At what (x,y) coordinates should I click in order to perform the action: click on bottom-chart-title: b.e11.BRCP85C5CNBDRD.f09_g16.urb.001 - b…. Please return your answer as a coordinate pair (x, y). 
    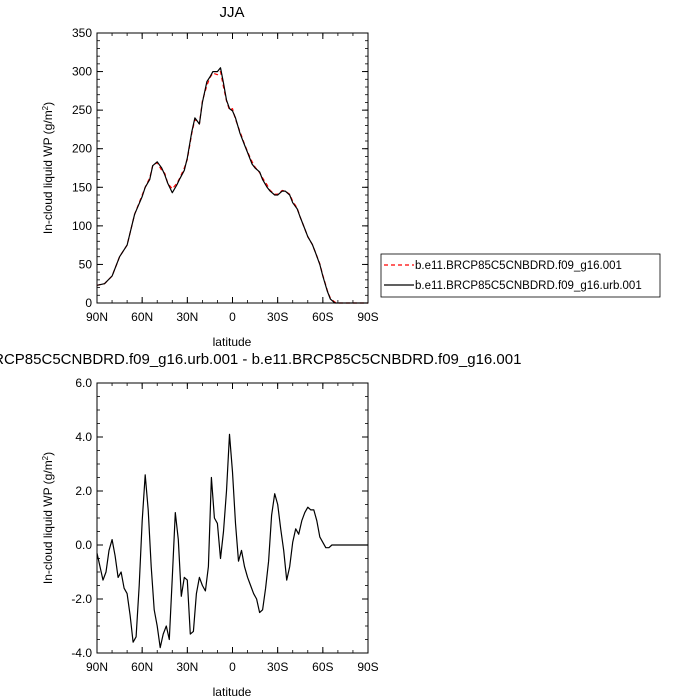
    Looking at the image, I should click on (260, 359).